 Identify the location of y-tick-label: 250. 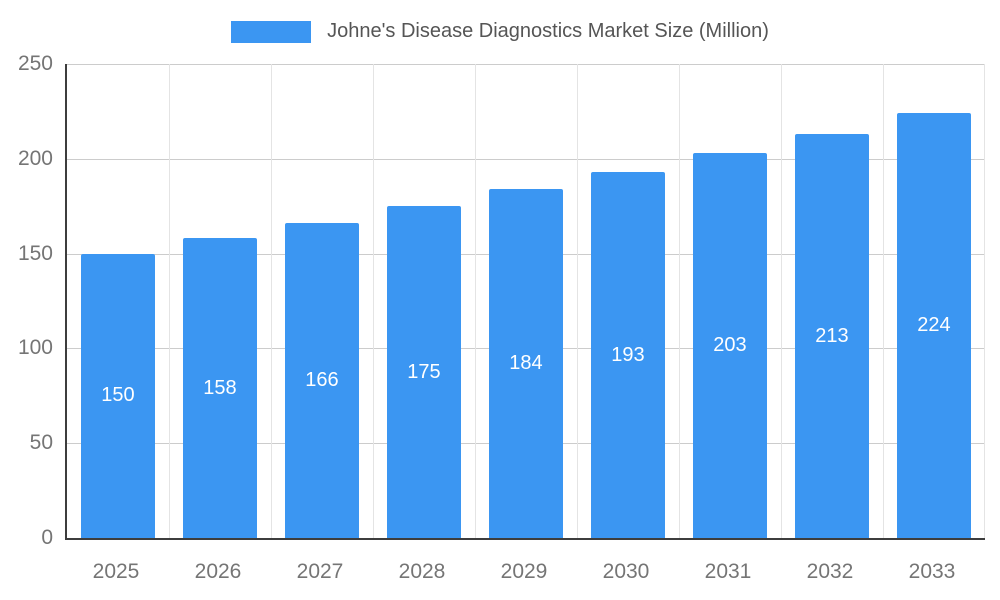
(35, 63).